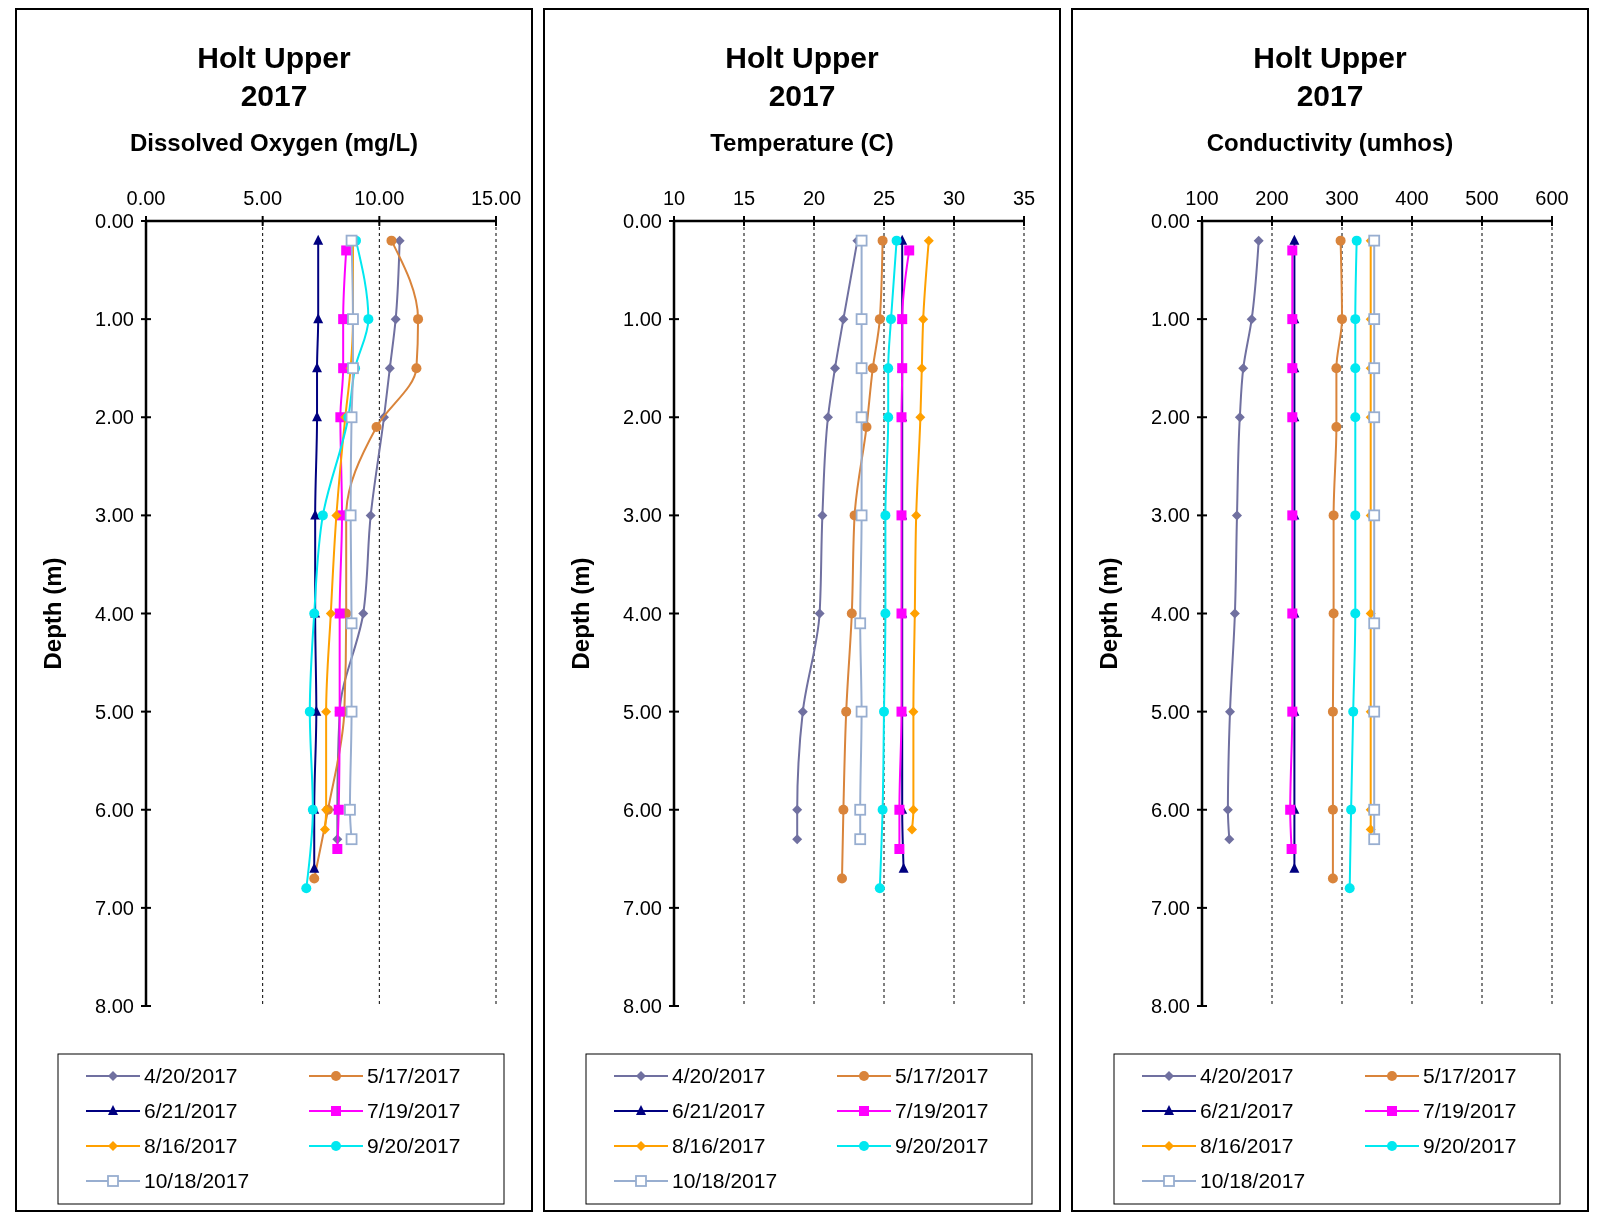 This screenshot has height=1224, width=1604. What do you see at coordinates (674, 198) in the screenshot?
I see `x-tick-label: 10` at bounding box center [674, 198].